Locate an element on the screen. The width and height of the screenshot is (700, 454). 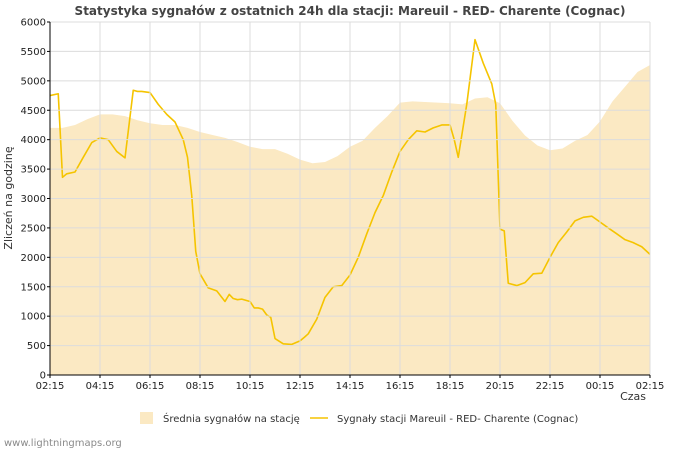
y-tick-label: 4500 is located at coordinates (33, 111).